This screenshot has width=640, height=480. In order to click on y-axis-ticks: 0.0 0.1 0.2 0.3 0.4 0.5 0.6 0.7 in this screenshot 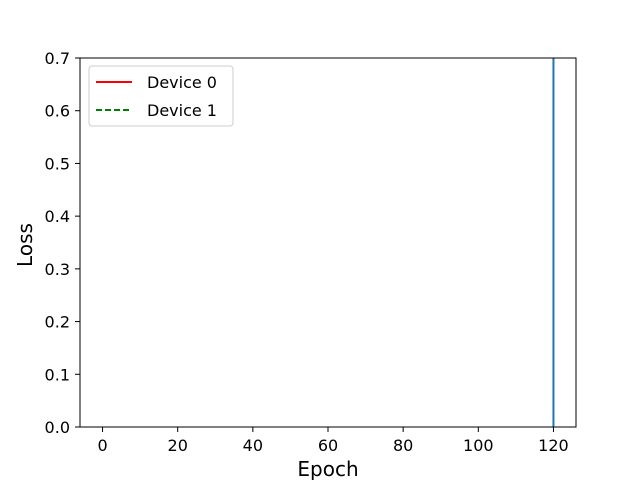, I will do `click(62, 243)`.